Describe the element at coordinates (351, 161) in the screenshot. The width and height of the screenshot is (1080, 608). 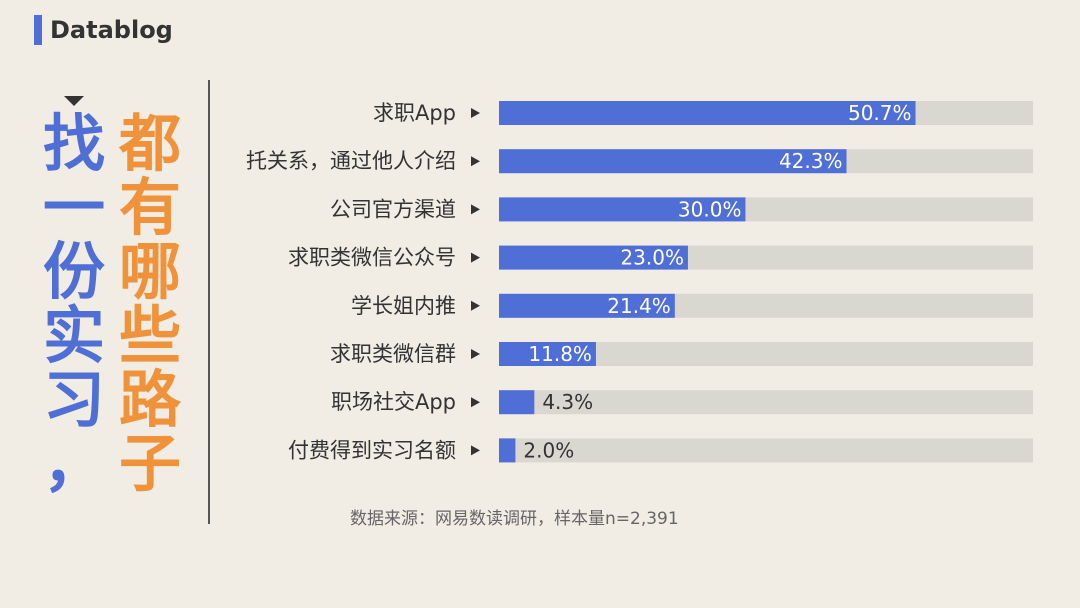
I see `category-label: 托关系，通过他人介绍` at that location.